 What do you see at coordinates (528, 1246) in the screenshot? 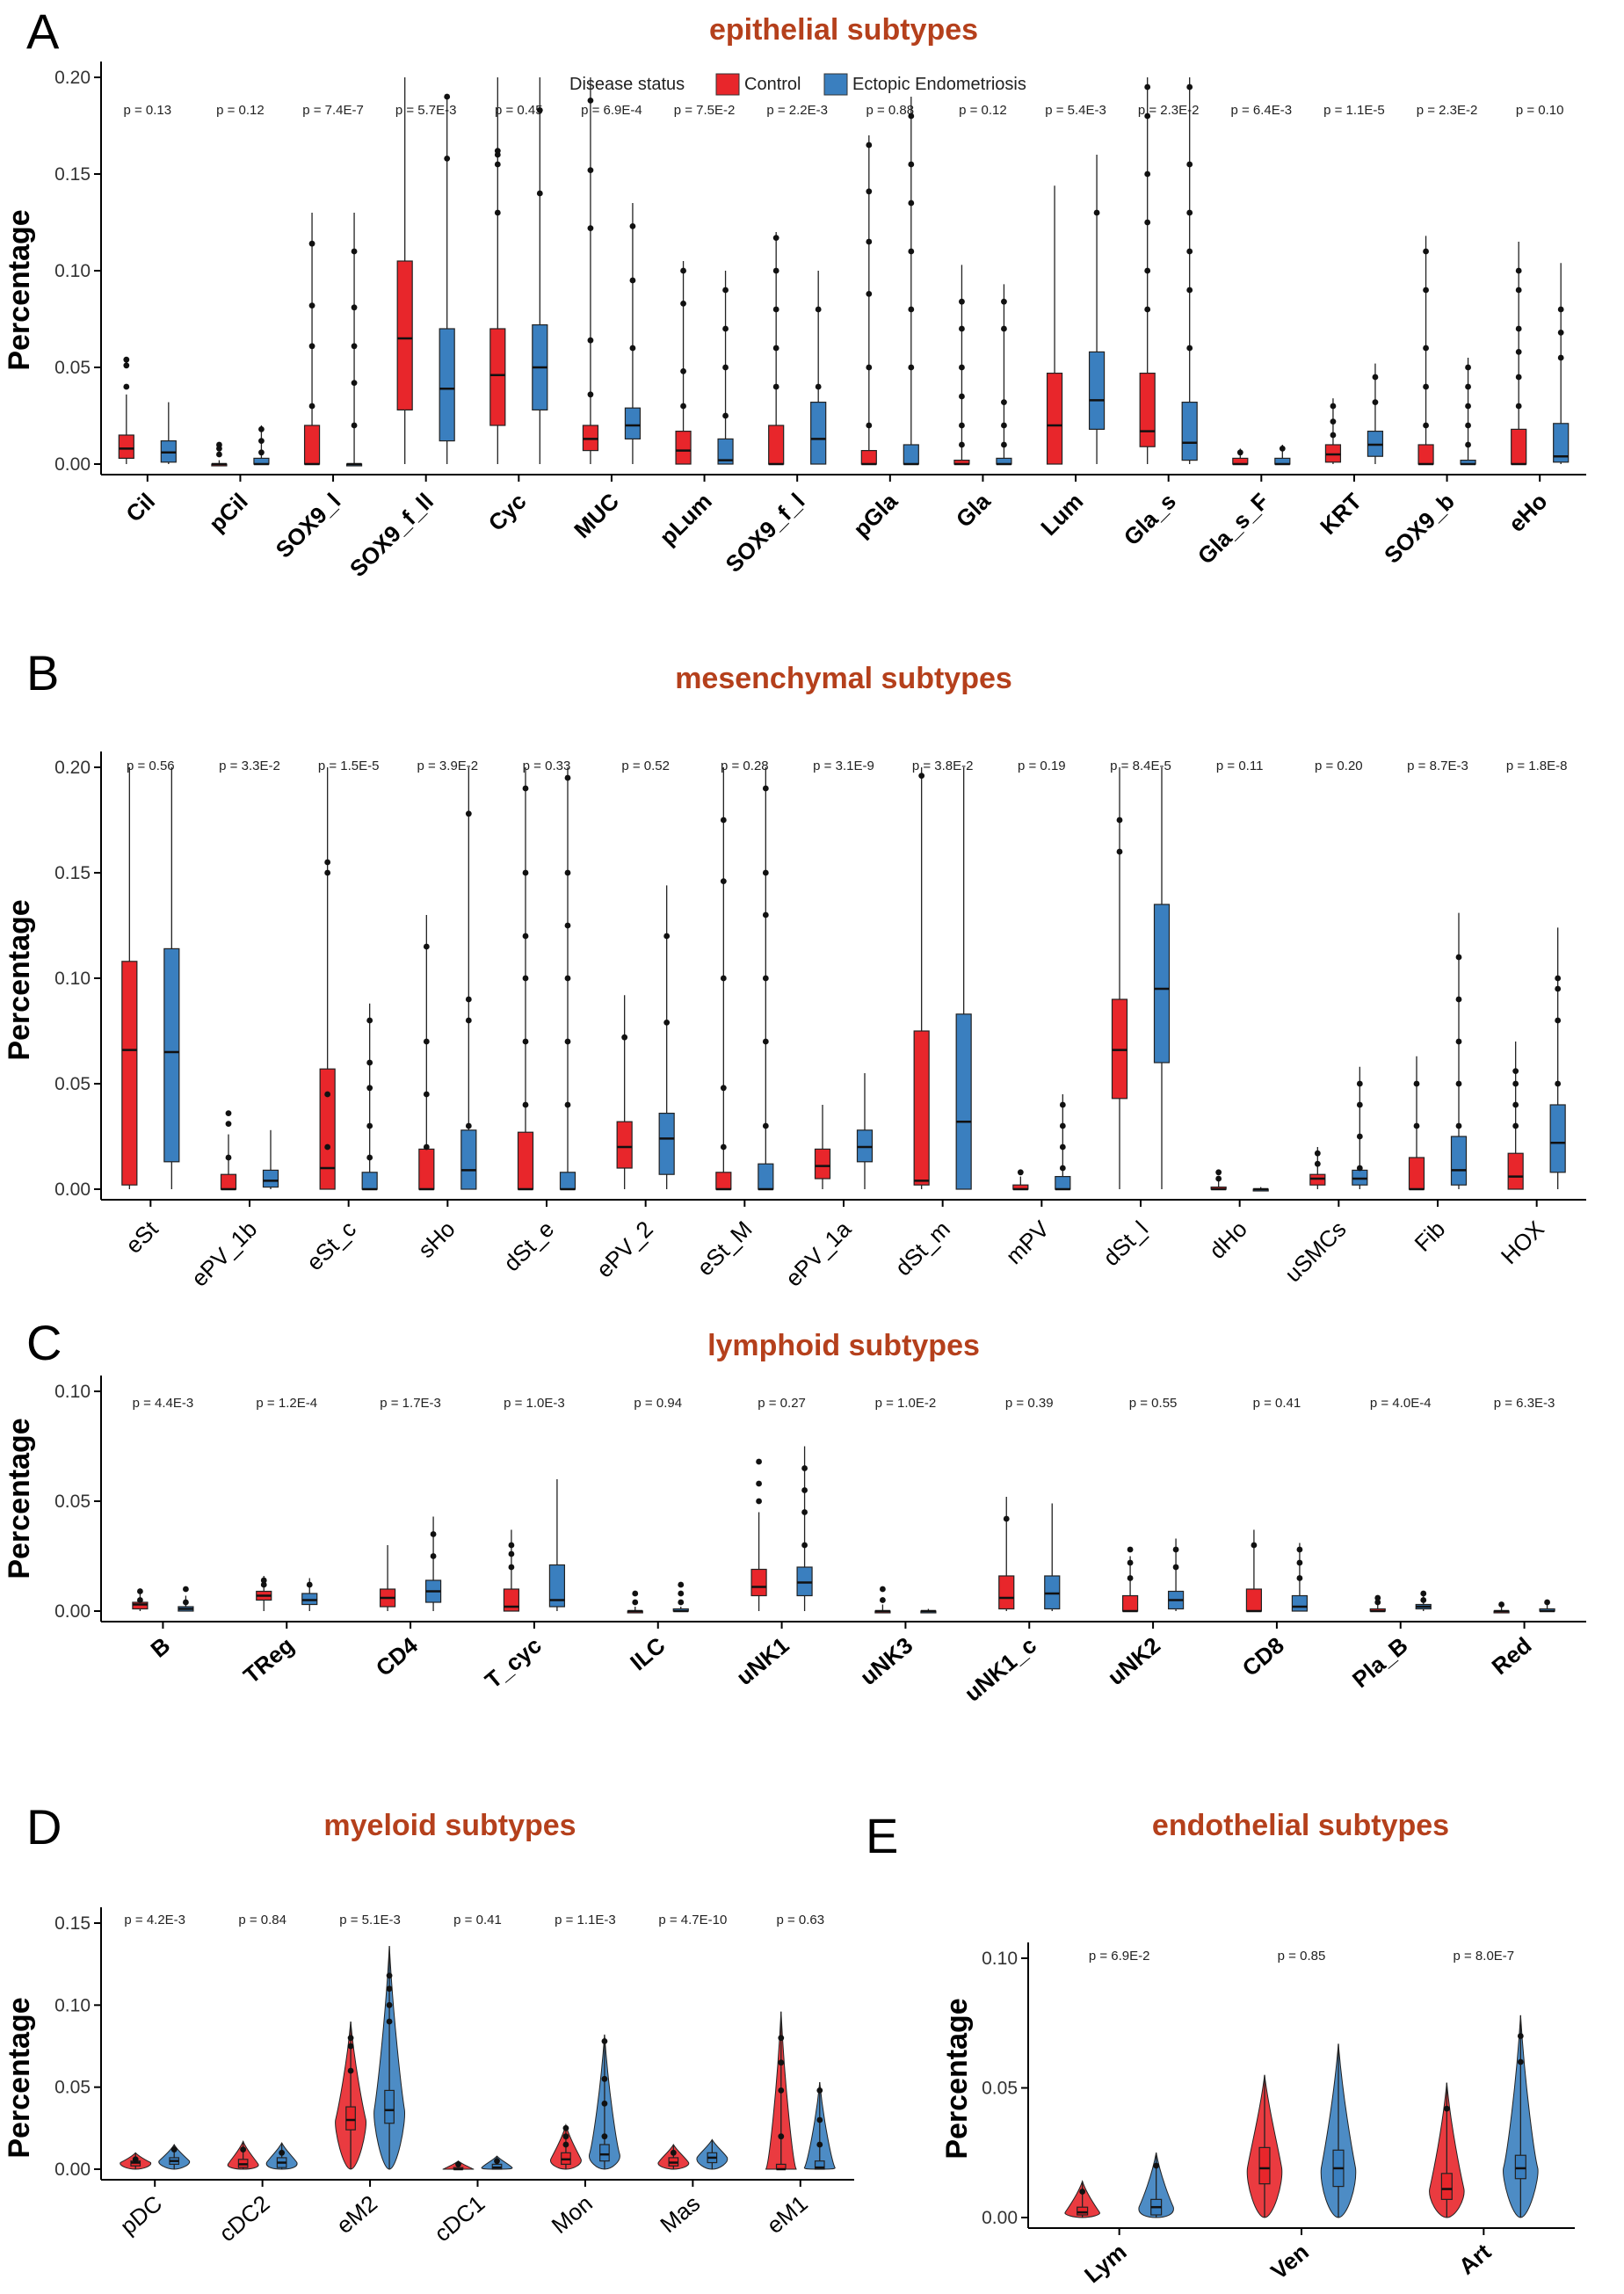
I see `category-label: dSt_e` at bounding box center [528, 1246].